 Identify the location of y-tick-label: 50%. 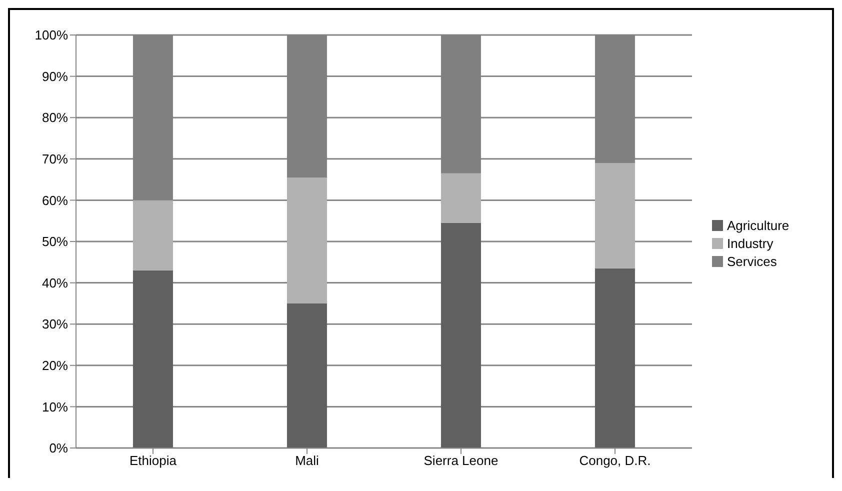
(55, 242).